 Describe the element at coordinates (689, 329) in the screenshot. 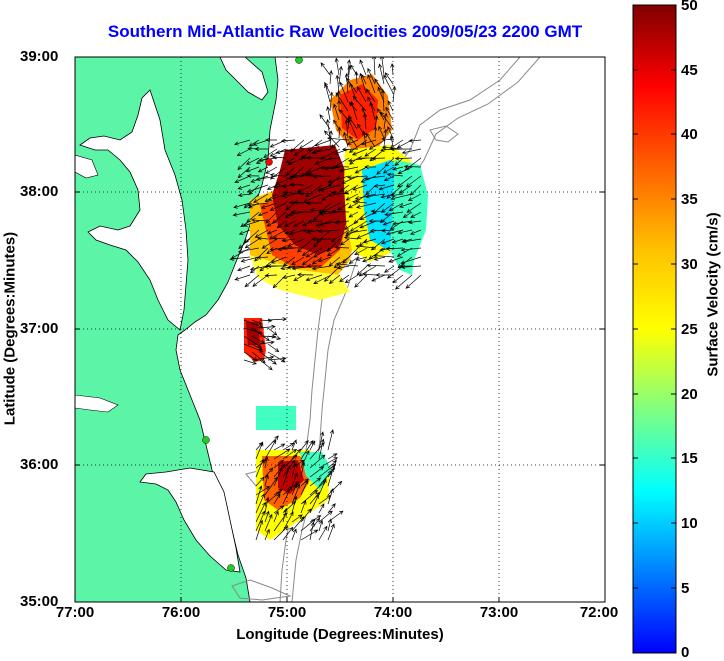

I see `colorbar-tick: 25` at that location.